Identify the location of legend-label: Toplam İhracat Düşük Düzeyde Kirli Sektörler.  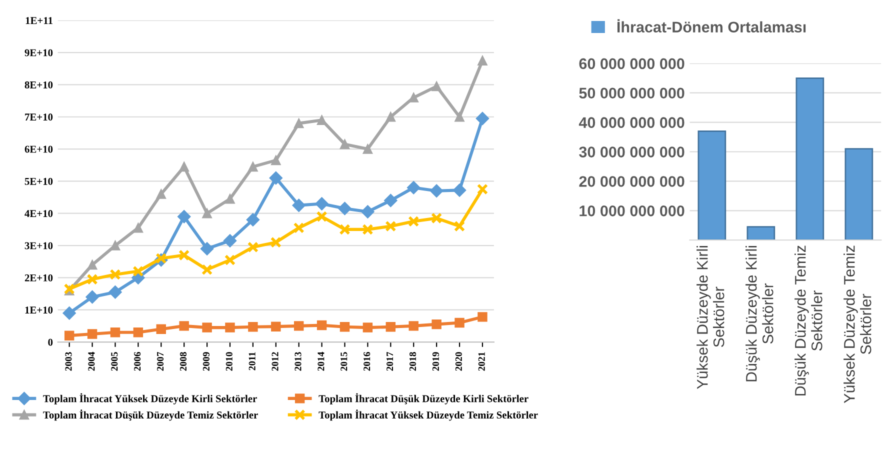
(423, 398).